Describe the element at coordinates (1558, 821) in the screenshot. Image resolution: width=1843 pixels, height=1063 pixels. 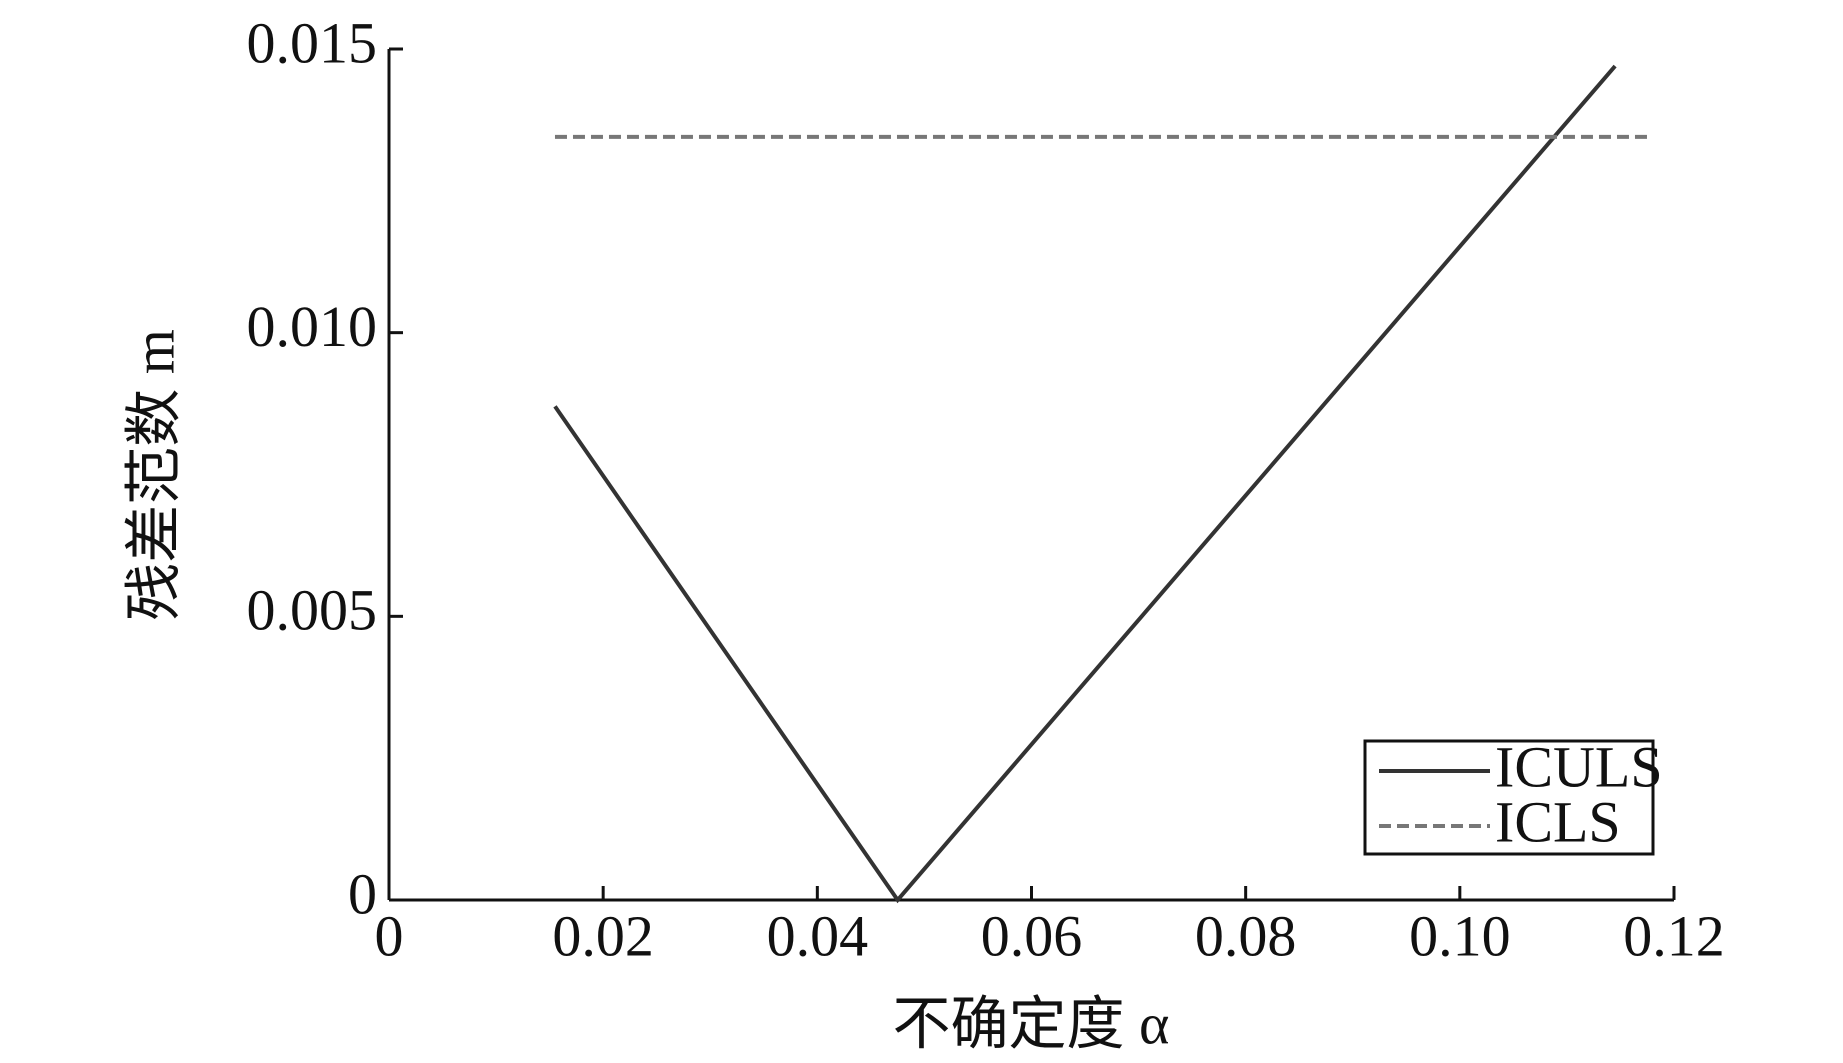
I see `legend-label: ICLS` at that location.